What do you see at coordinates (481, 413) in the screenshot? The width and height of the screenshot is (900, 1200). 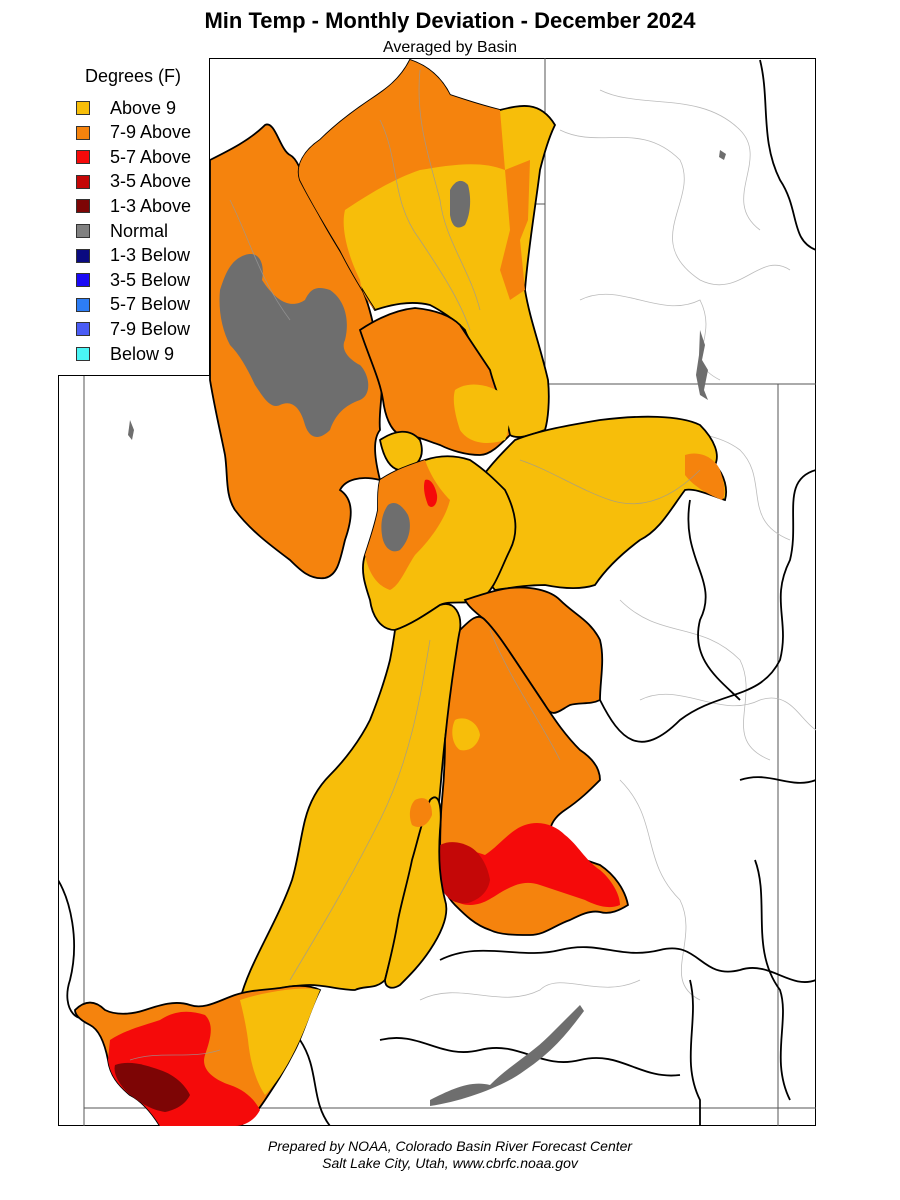 I see `central-north-yellow` at bounding box center [481, 413].